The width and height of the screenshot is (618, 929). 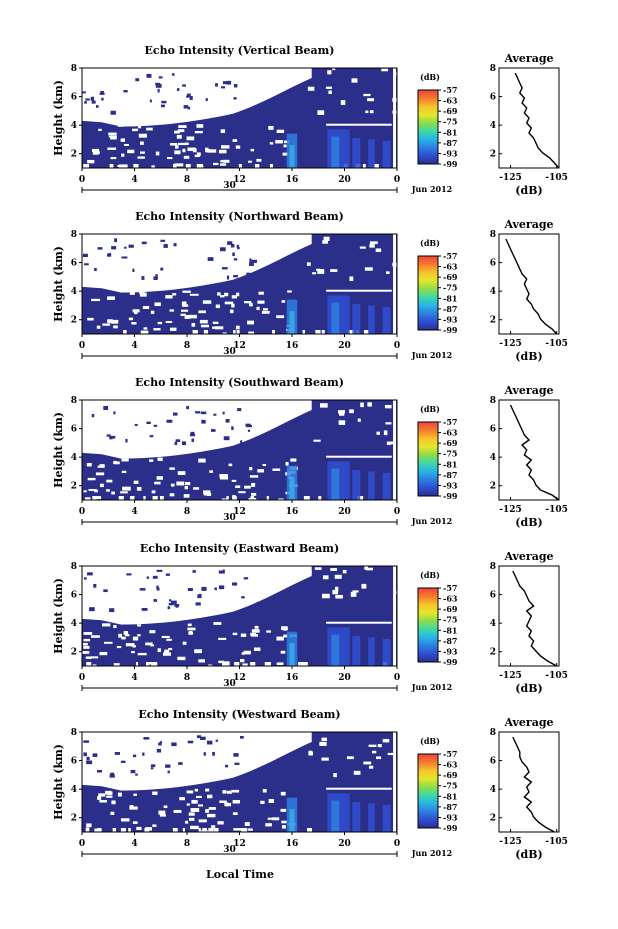 I want to click on x-tick-label: 8, so click(x=187, y=180).